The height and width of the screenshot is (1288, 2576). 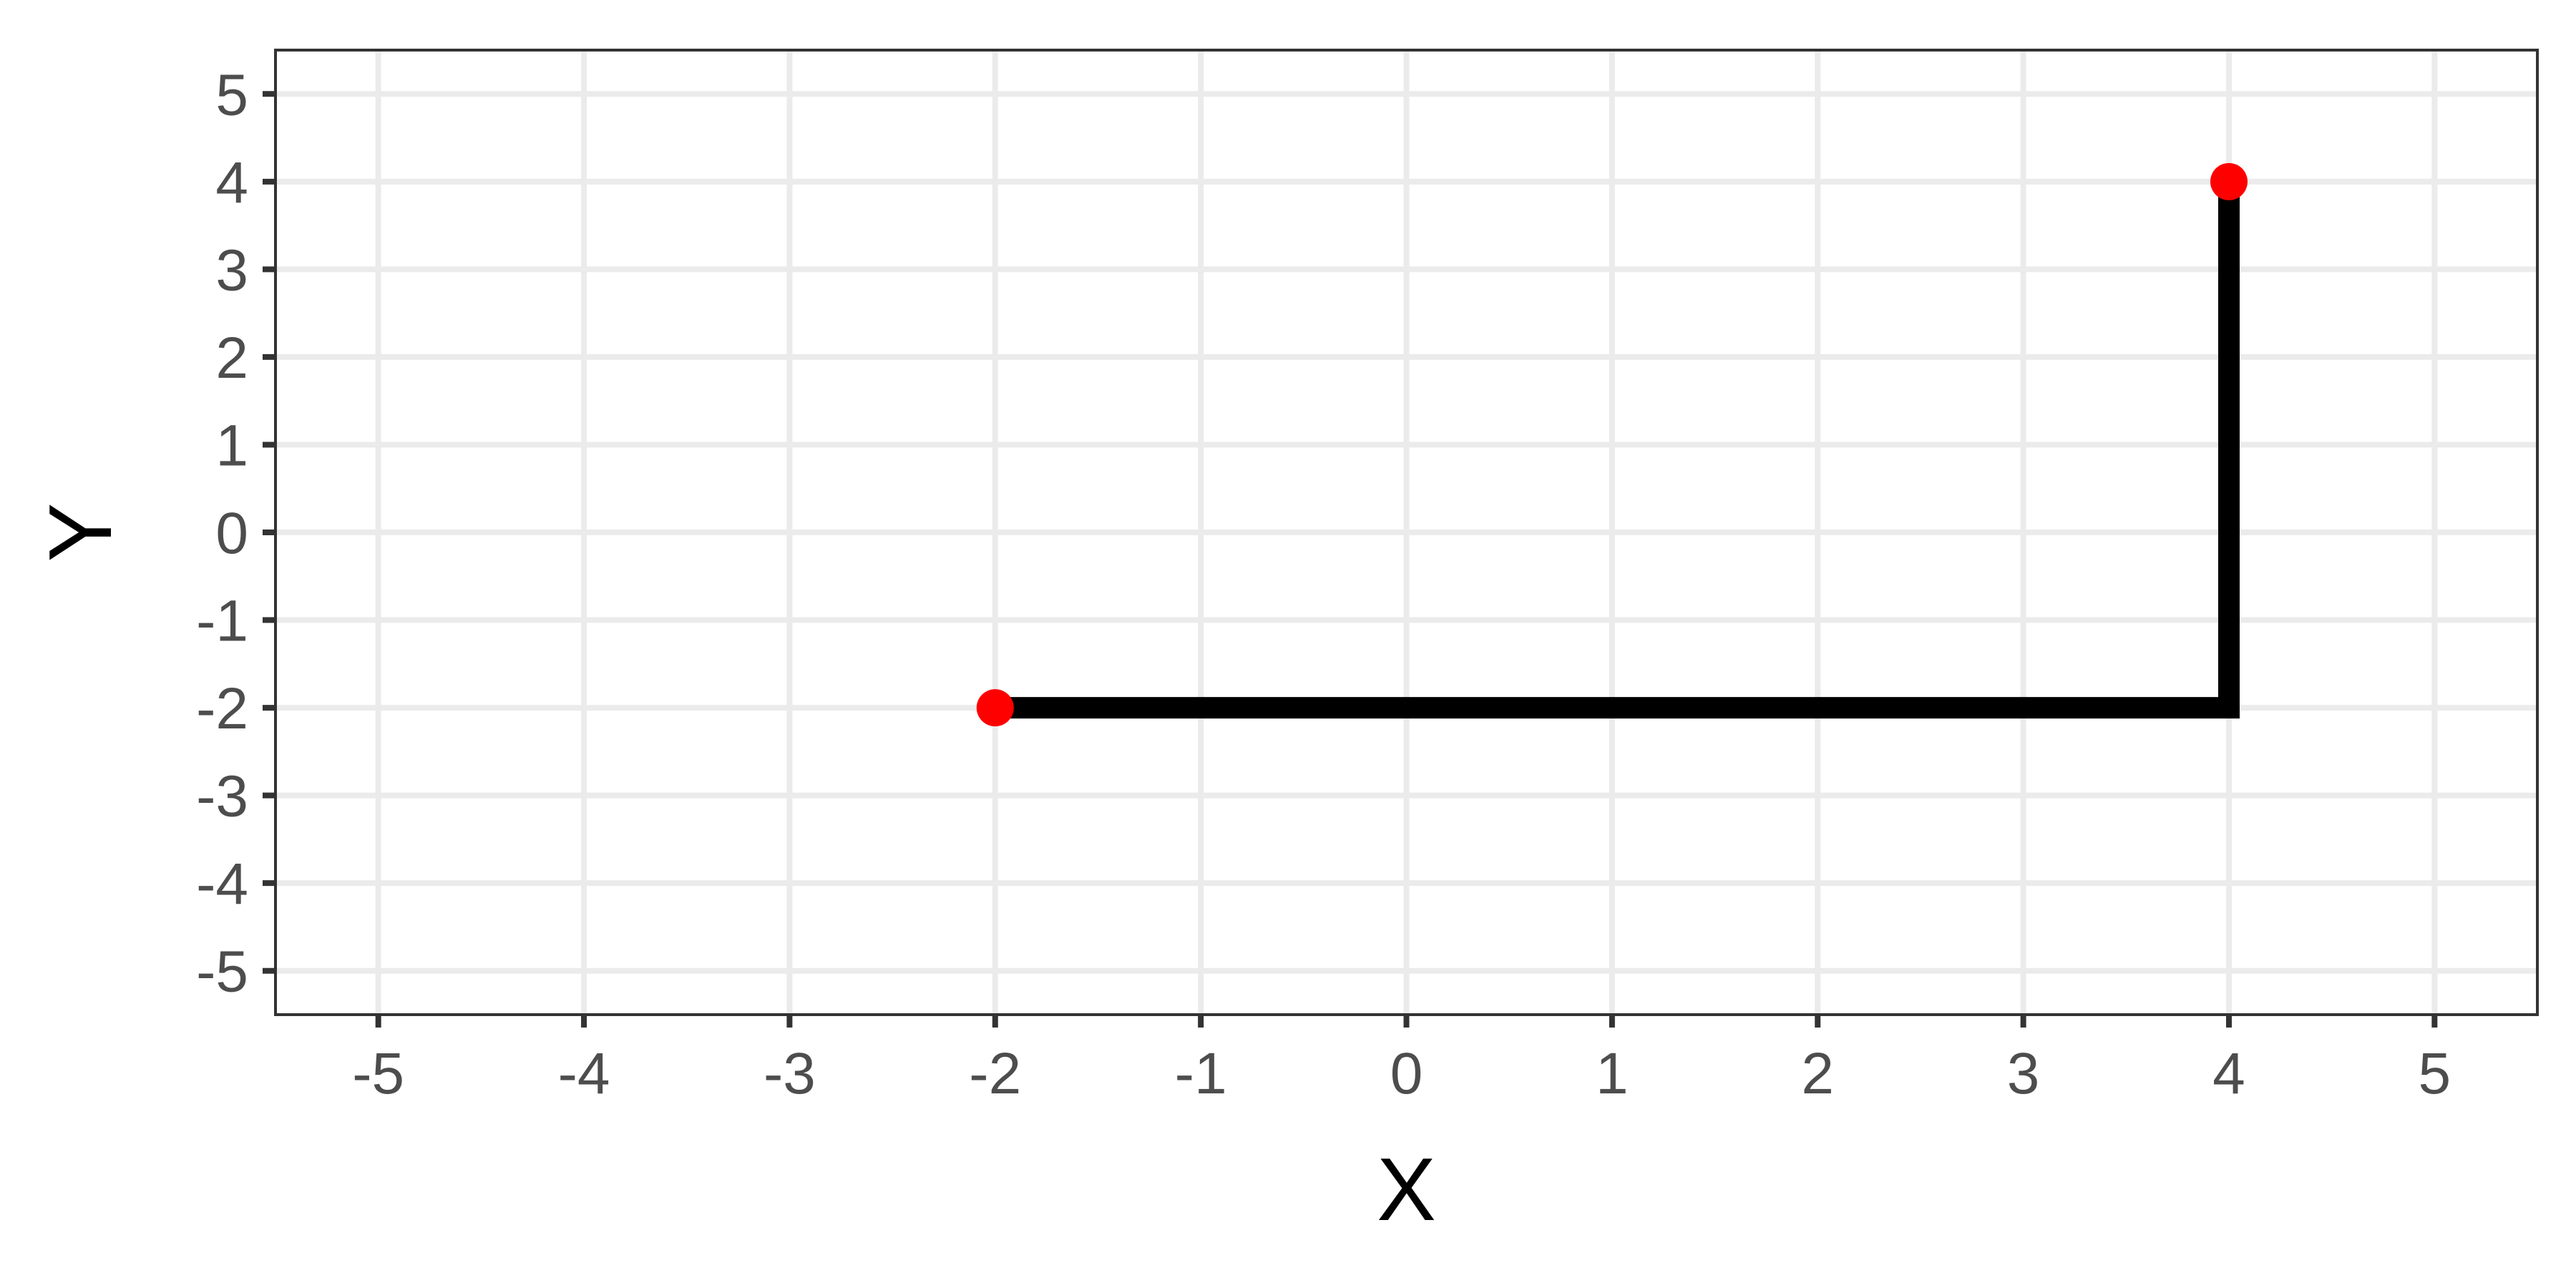 What do you see at coordinates (222, 884) in the screenshot?
I see `y-tick-label: -4` at bounding box center [222, 884].